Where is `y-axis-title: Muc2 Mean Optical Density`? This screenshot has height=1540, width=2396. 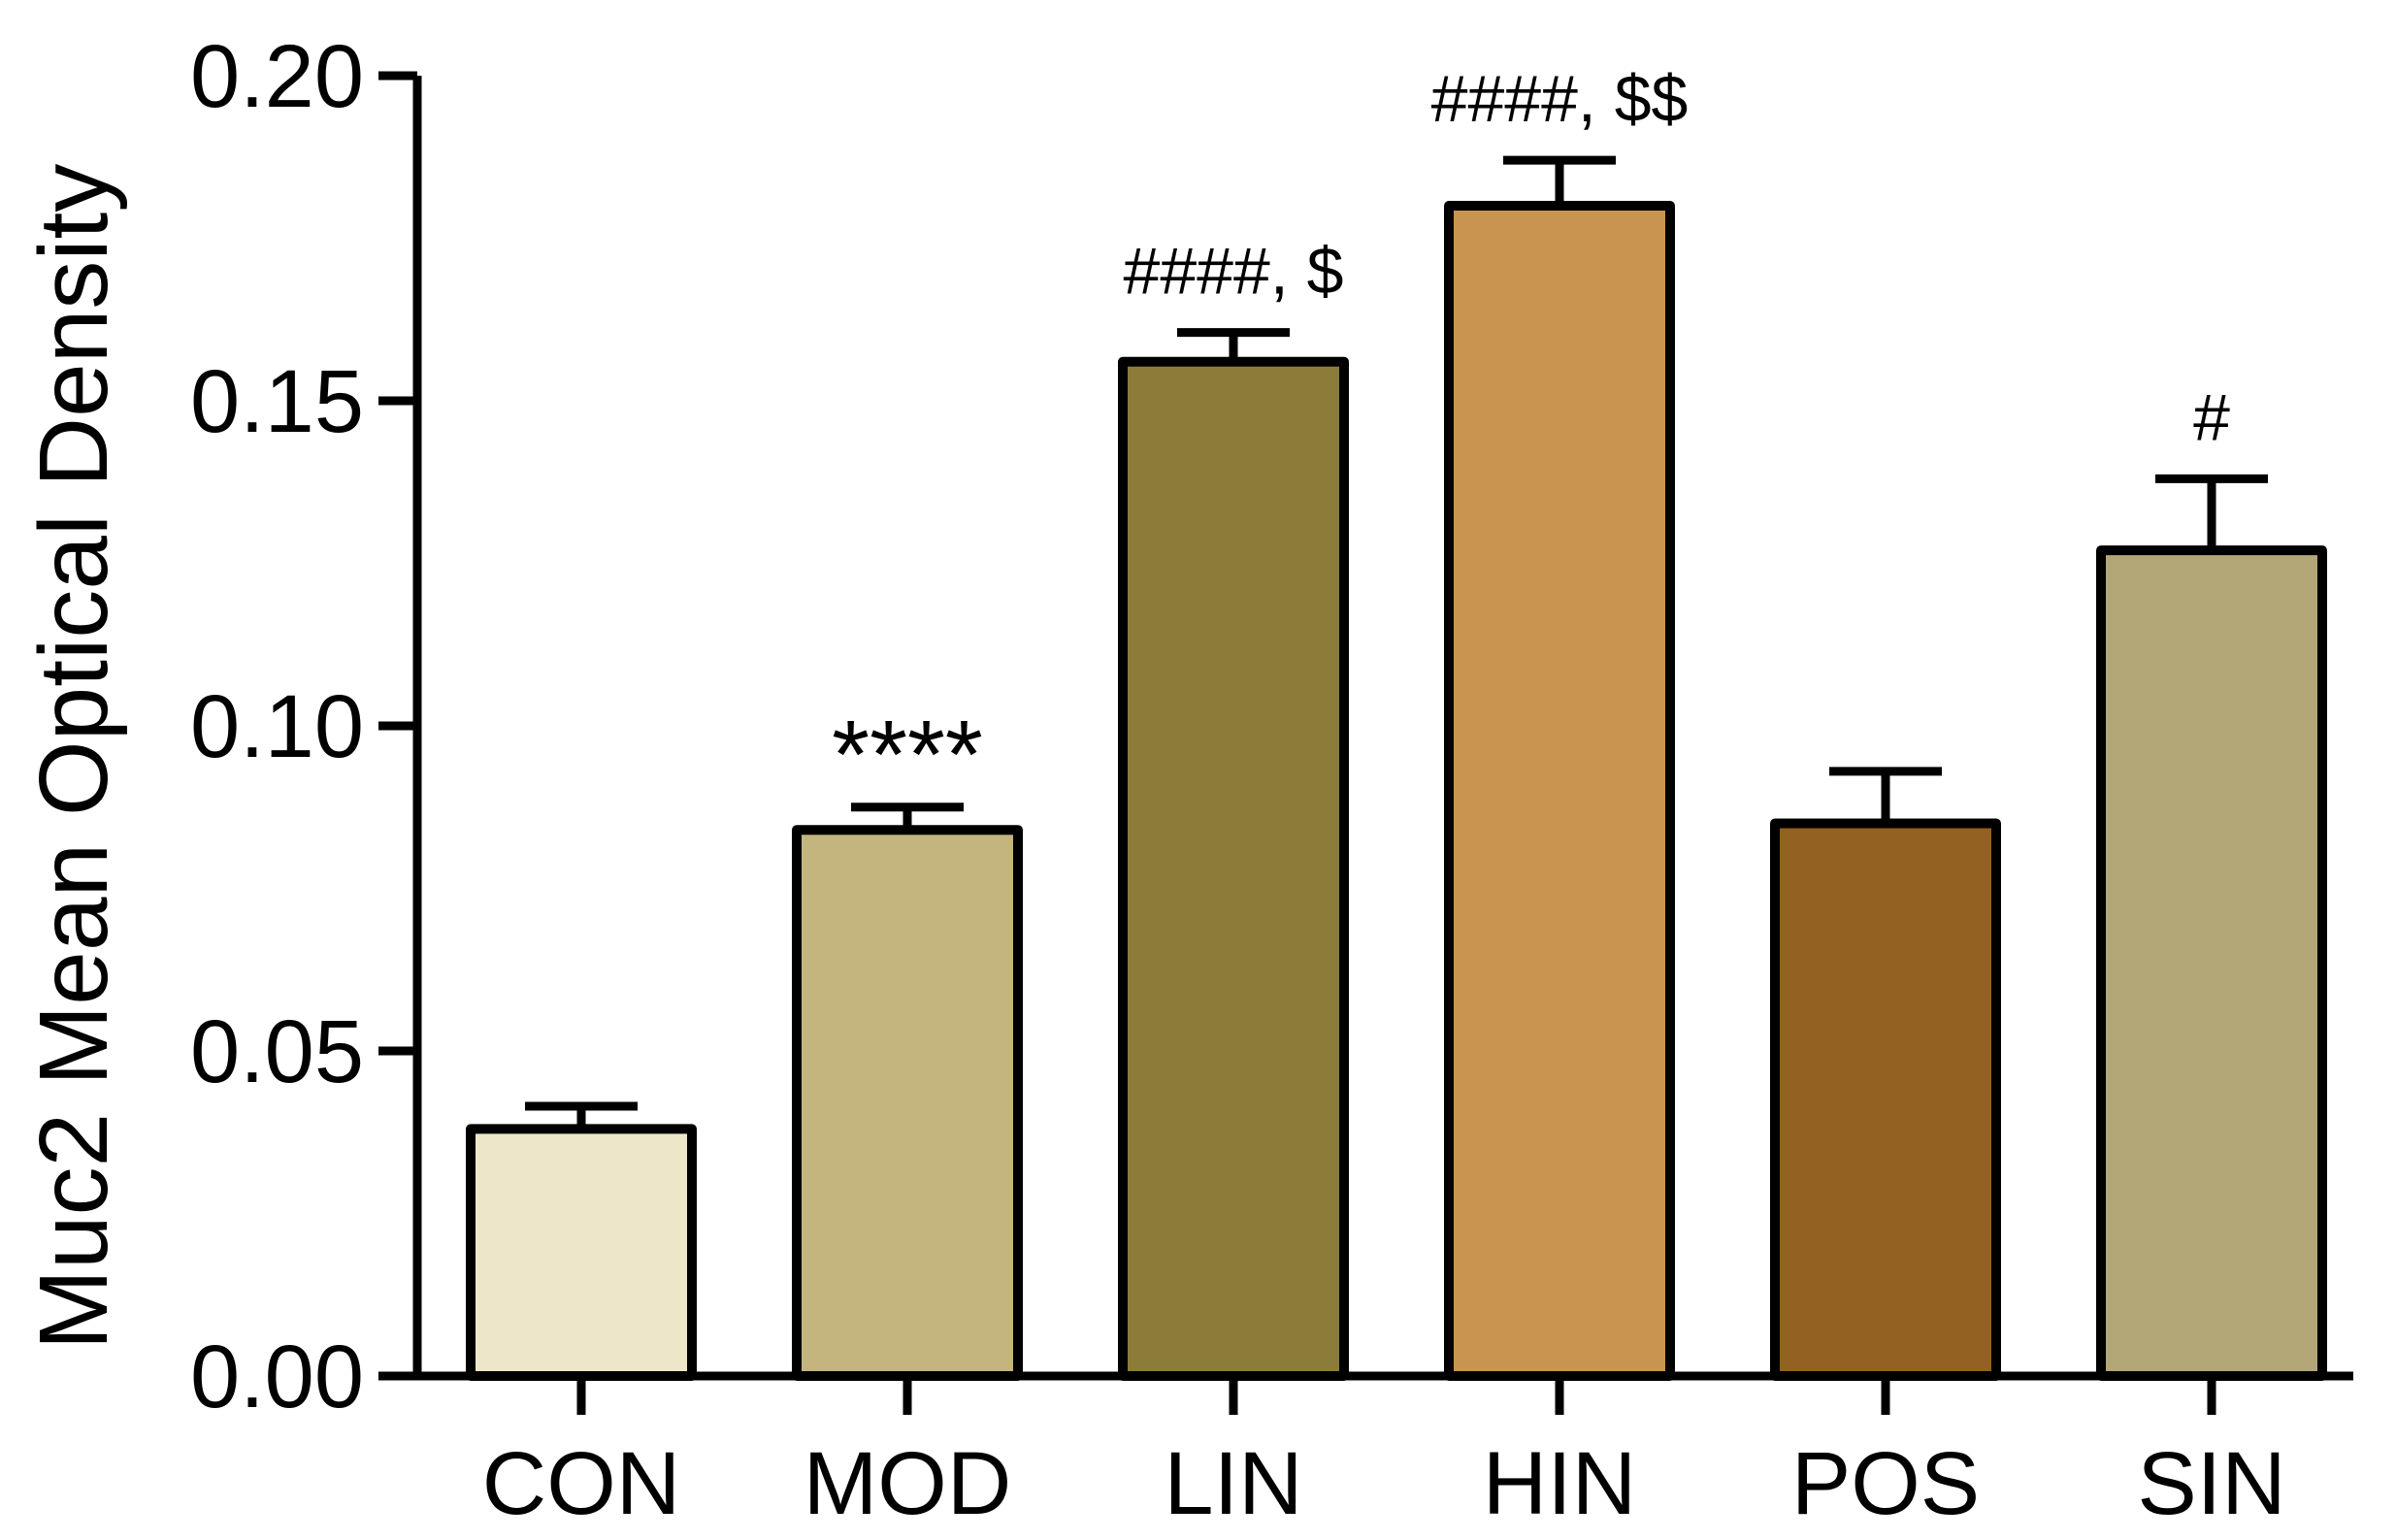 y-axis-title: Muc2 Mean Optical Density is located at coordinates (73, 757).